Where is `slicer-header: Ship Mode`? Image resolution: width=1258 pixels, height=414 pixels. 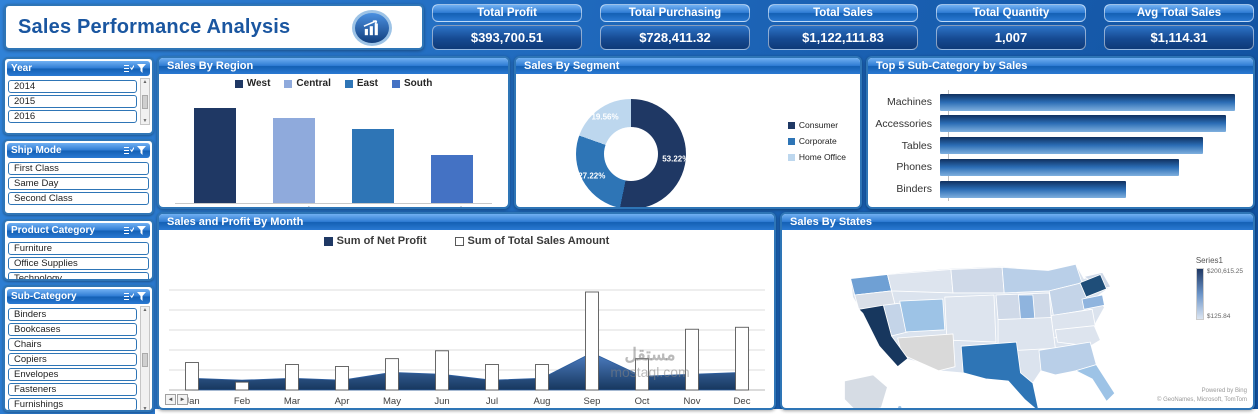 slicer-header: Ship Mode is located at coordinates (78, 150).